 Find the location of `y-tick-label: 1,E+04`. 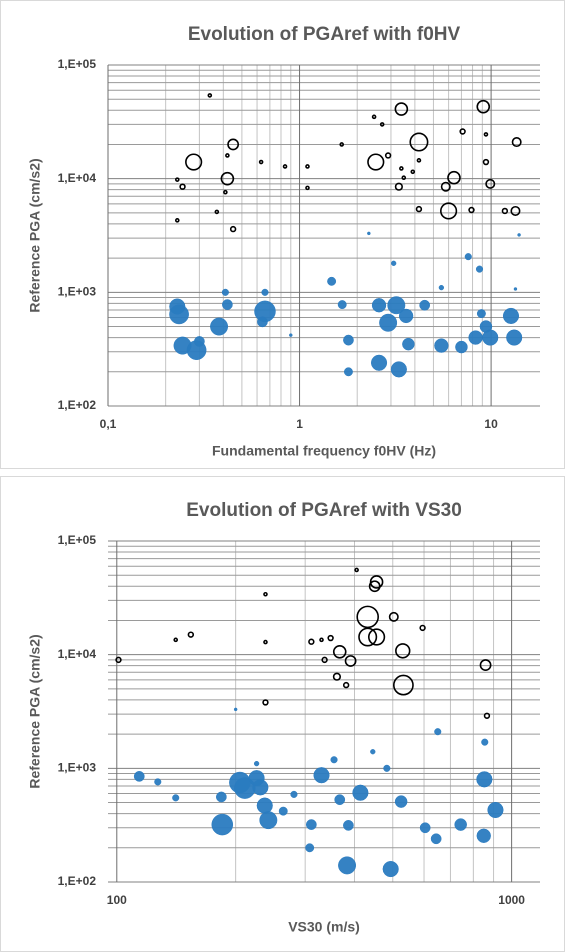

y-tick-label: 1,E+04 is located at coordinates (77, 654).